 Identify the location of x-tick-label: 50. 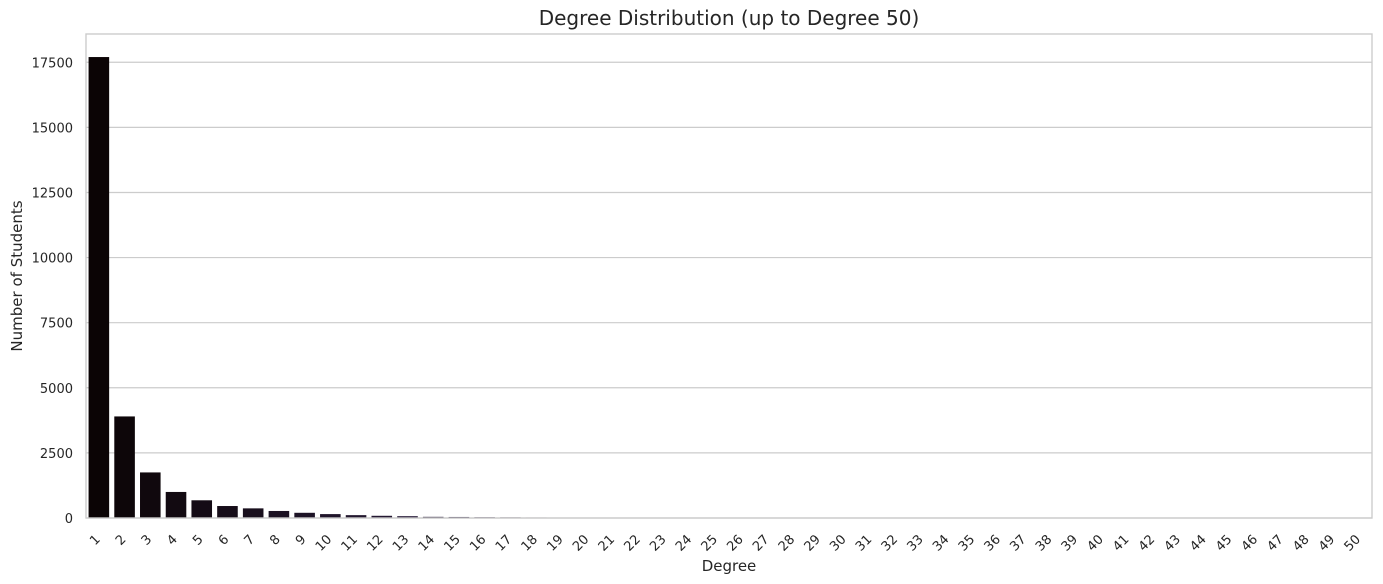
(1353, 543).